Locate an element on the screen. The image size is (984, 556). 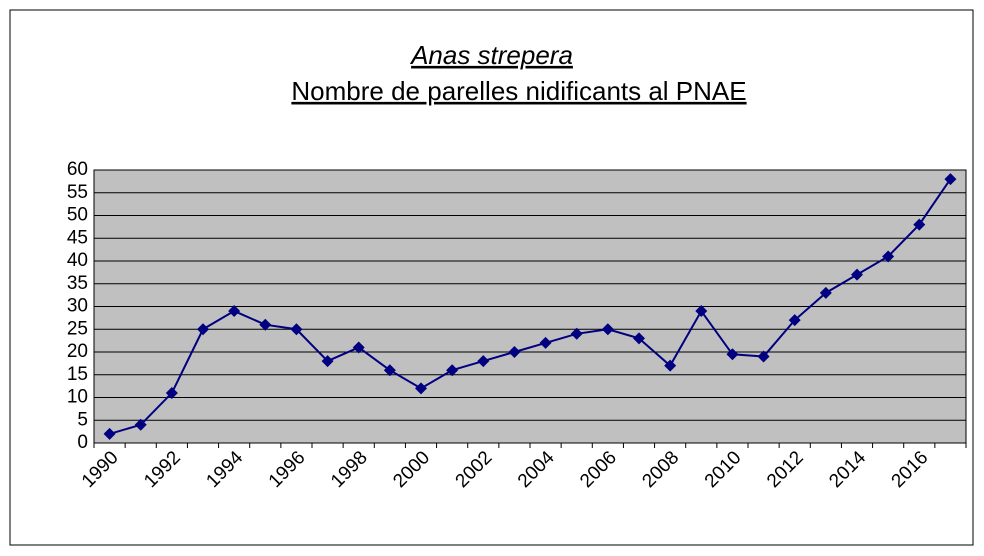
y-tick-label: 50 is located at coordinates (77, 215).